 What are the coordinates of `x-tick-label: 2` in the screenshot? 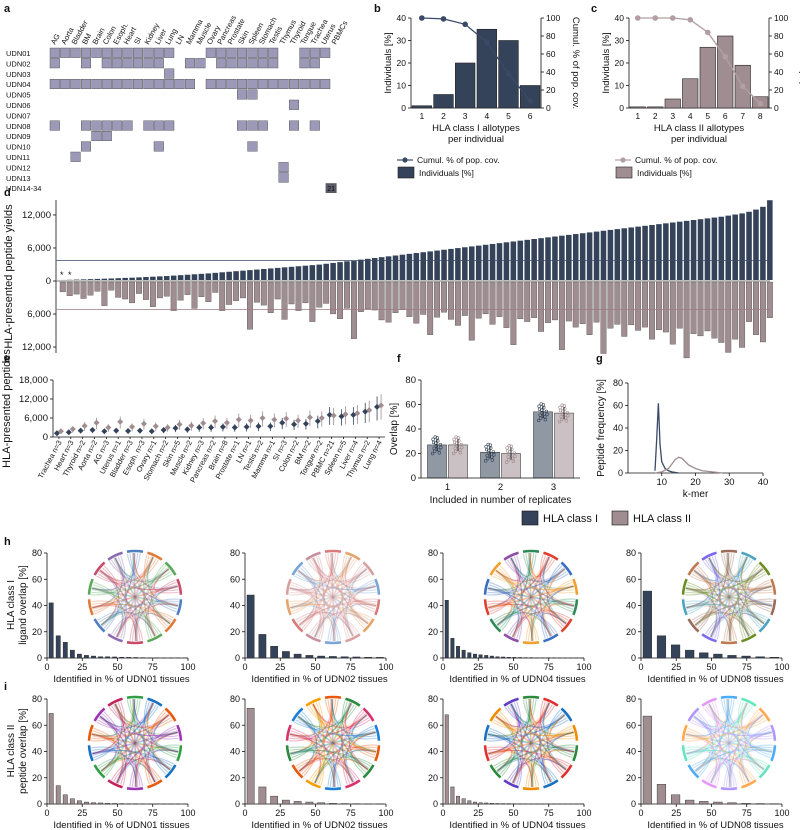 It's located at (443, 116).